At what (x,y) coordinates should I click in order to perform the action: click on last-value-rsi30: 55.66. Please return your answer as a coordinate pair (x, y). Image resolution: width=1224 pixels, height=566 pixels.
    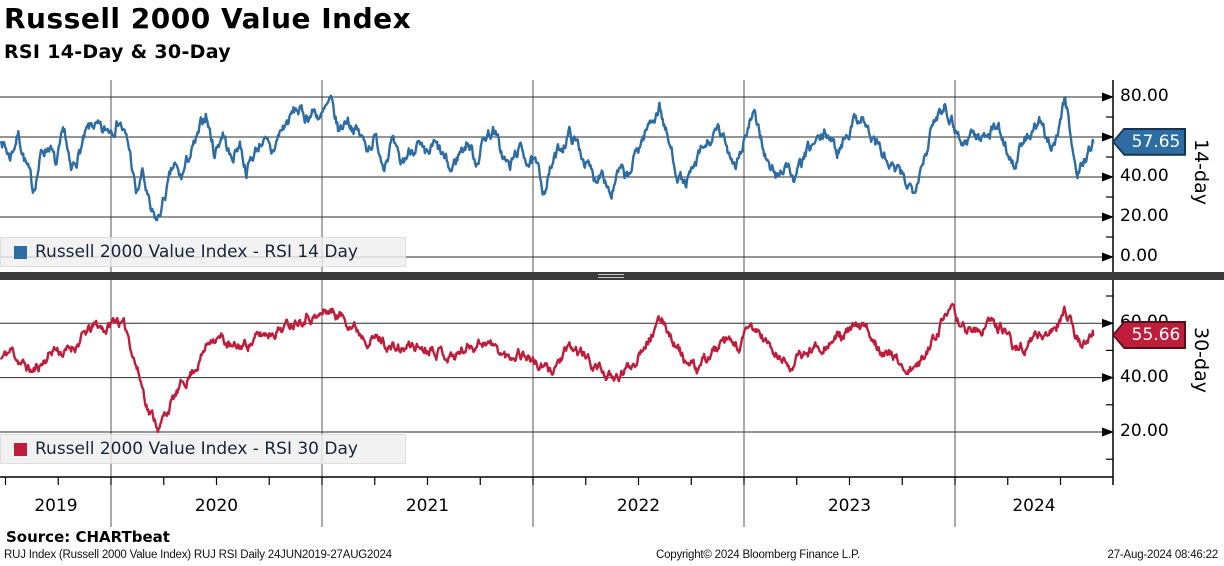
    Looking at the image, I should click on (1156, 335).